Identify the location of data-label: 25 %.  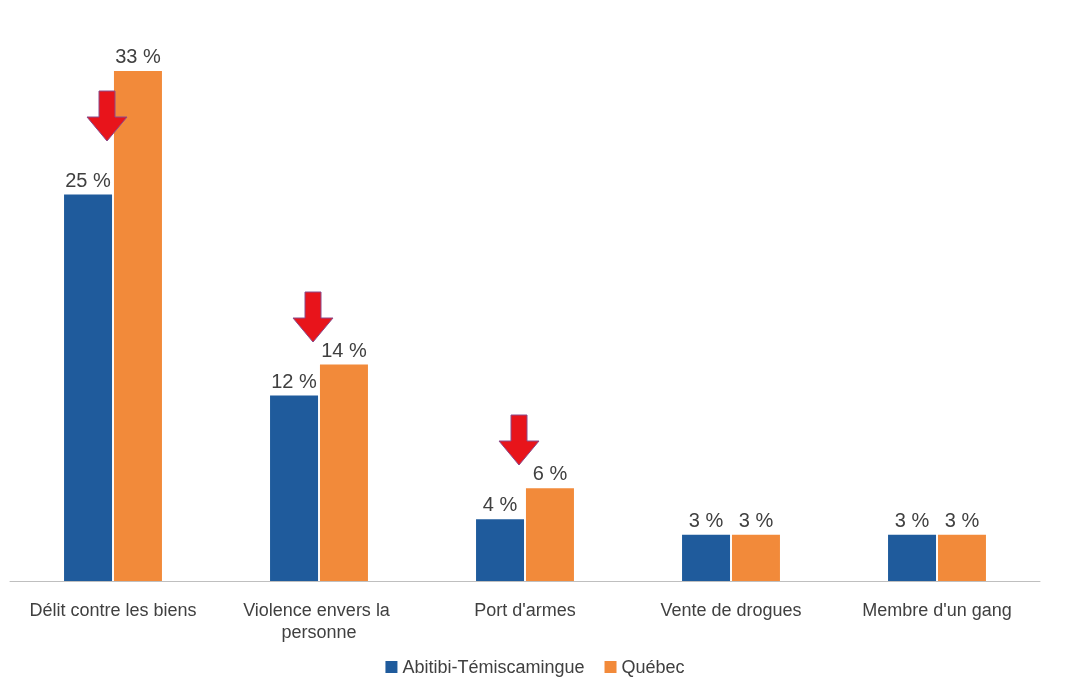
(88, 179).